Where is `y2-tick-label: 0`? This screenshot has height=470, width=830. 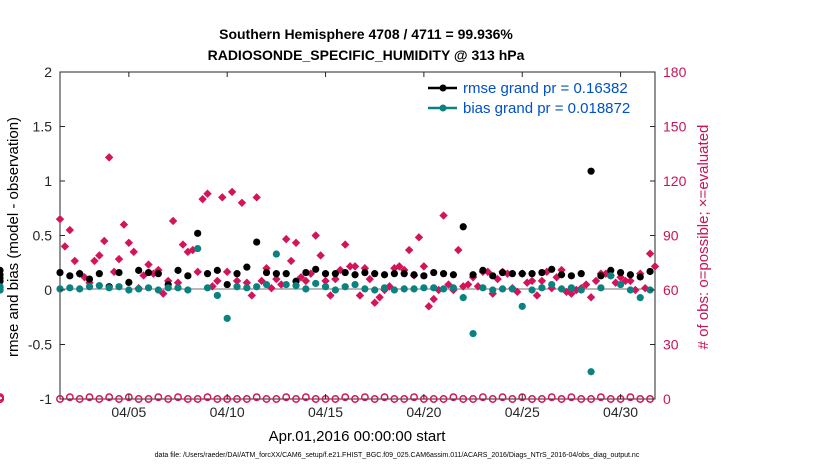
y2-tick-label: 0 is located at coordinates (667, 399).